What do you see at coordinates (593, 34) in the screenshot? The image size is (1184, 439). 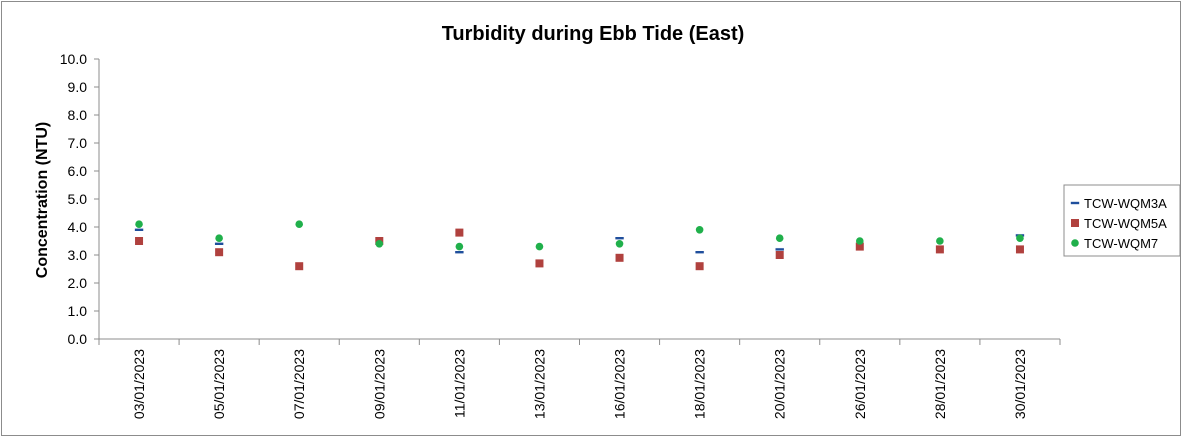 I see `chart-title: Turbidity during Ebb Tide (East)` at bounding box center [593, 34].